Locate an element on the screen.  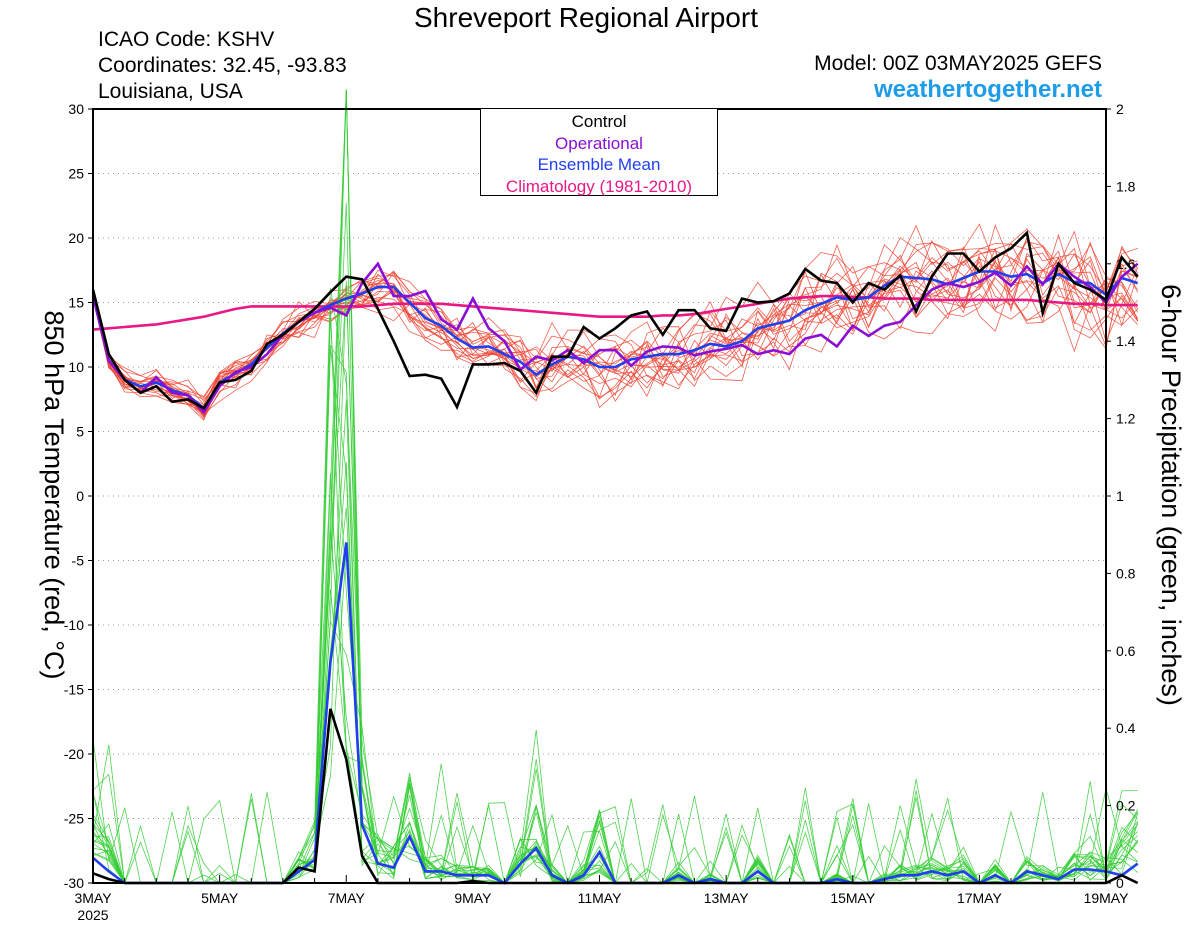
ensemble-mean-temp-line is located at coordinates (615, 340).